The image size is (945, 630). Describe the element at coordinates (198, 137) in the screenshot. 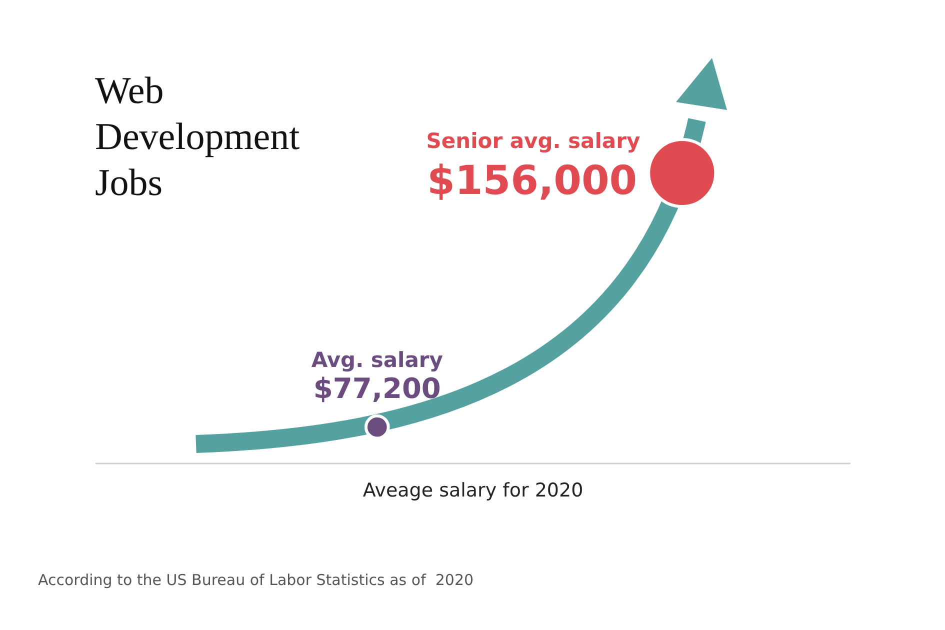

I see `text: Web Development Jobs` at that location.